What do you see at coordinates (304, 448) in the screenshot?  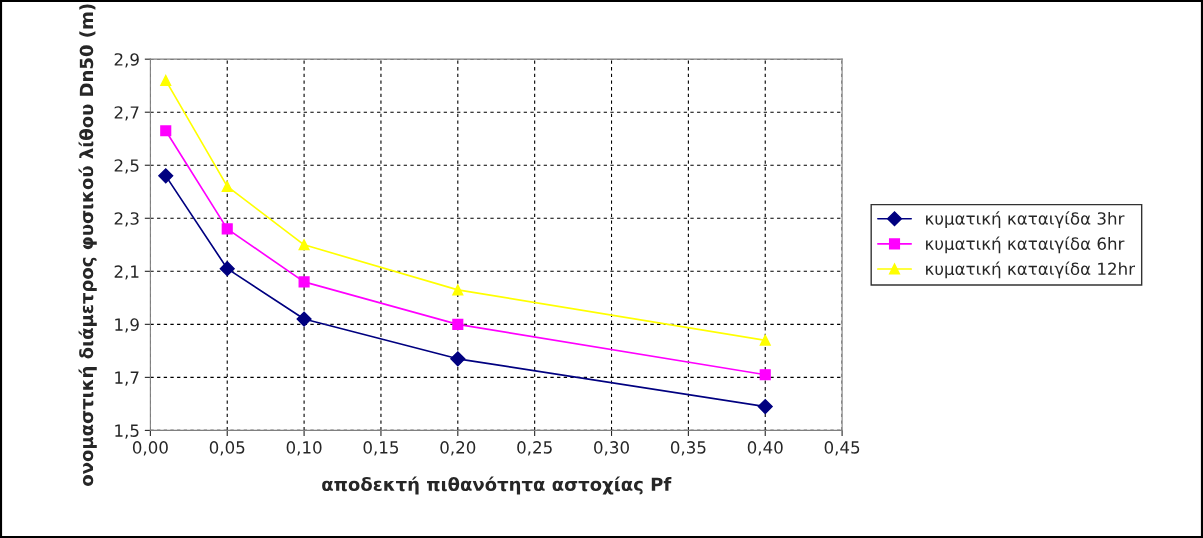 I see `x-tick-label: 0,10` at bounding box center [304, 448].